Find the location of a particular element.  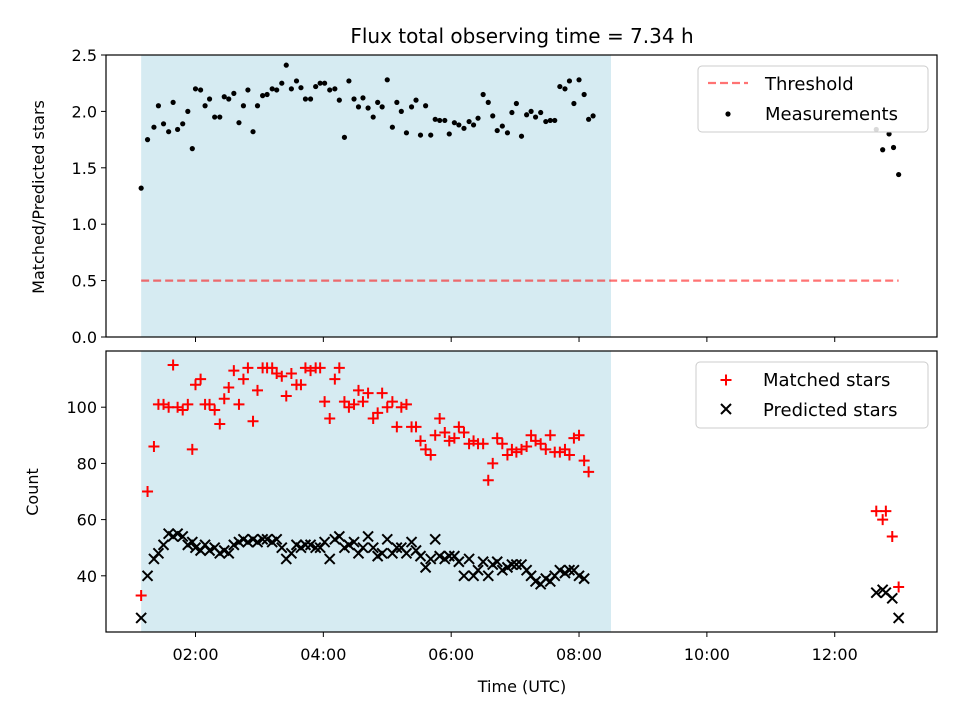

legend-threshold-label: Threshold is located at coordinates (809, 84).